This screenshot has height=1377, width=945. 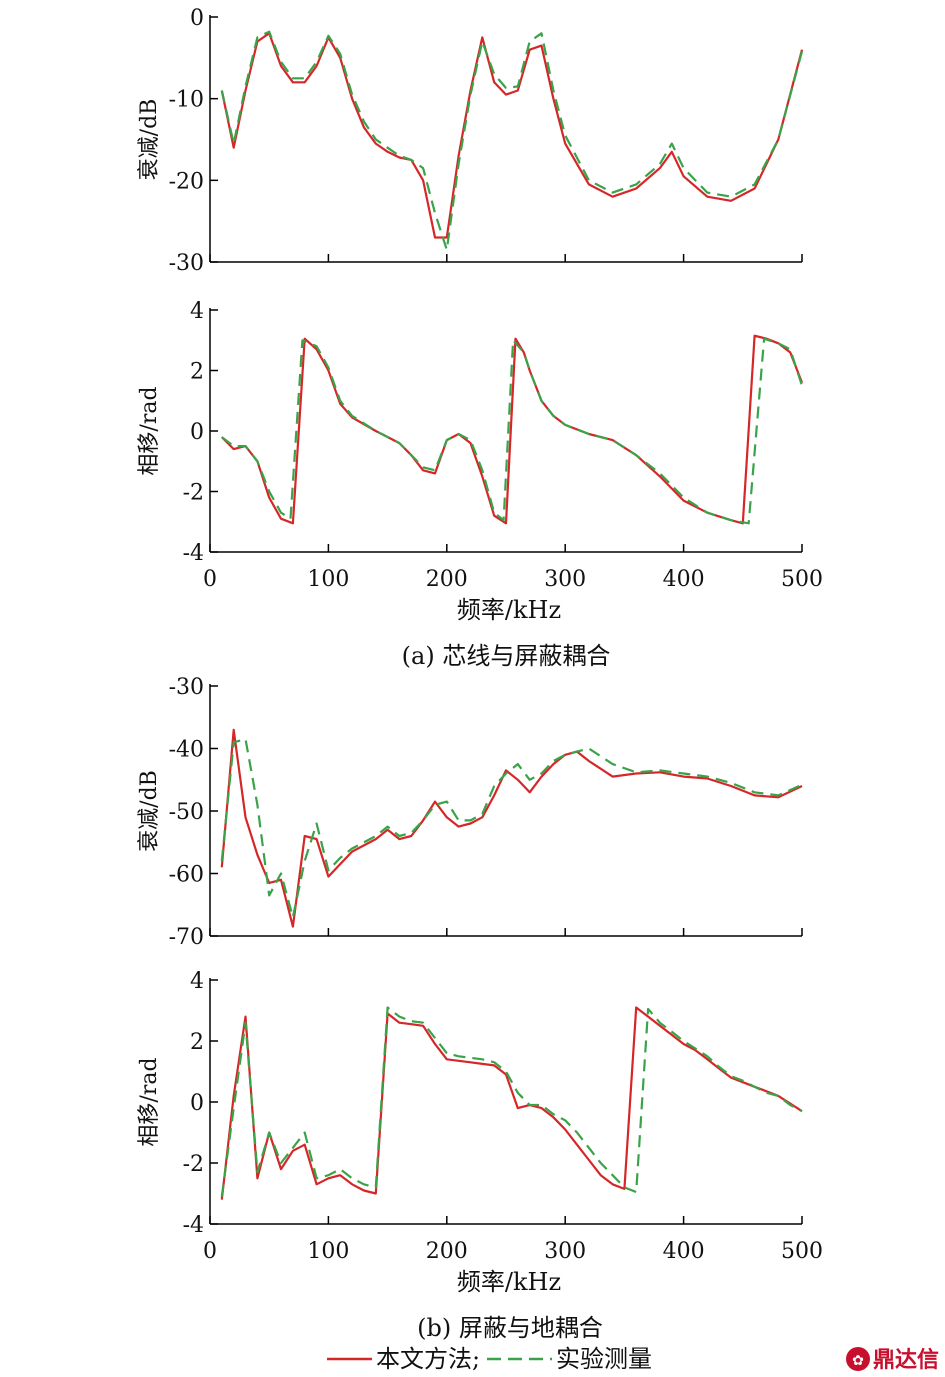 I want to click on chart-panel-b-top: -30 -40 -50 -60 -70 衰减/dB, so click(x=470, y=812).